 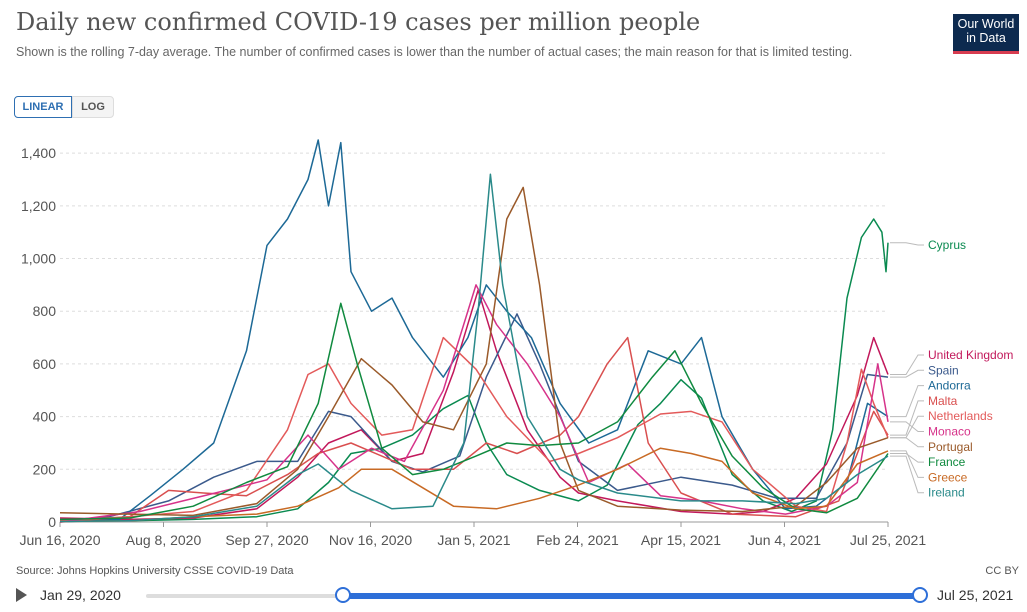 What do you see at coordinates (970, 355) in the screenshot?
I see `legend-label-united-kingdom: United Kingdom` at bounding box center [970, 355].